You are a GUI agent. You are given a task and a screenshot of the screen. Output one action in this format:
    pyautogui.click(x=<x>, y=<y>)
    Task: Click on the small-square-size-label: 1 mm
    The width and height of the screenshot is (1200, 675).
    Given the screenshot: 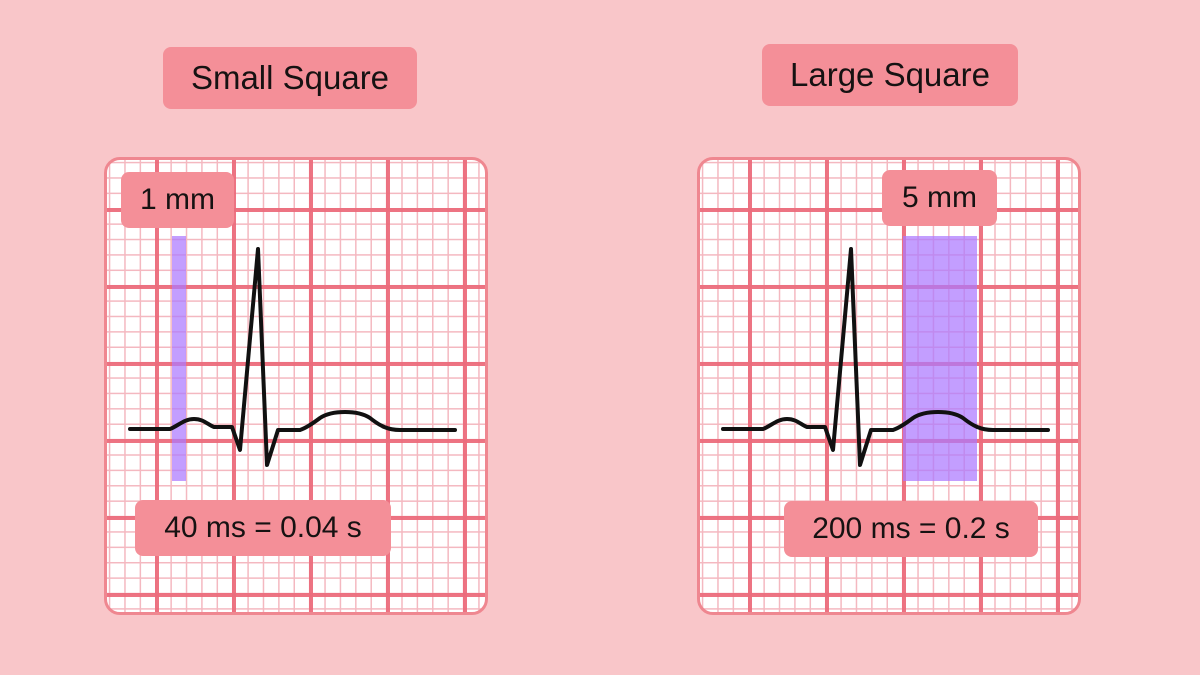 What is the action you would take?
    pyautogui.click(x=177, y=200)
    